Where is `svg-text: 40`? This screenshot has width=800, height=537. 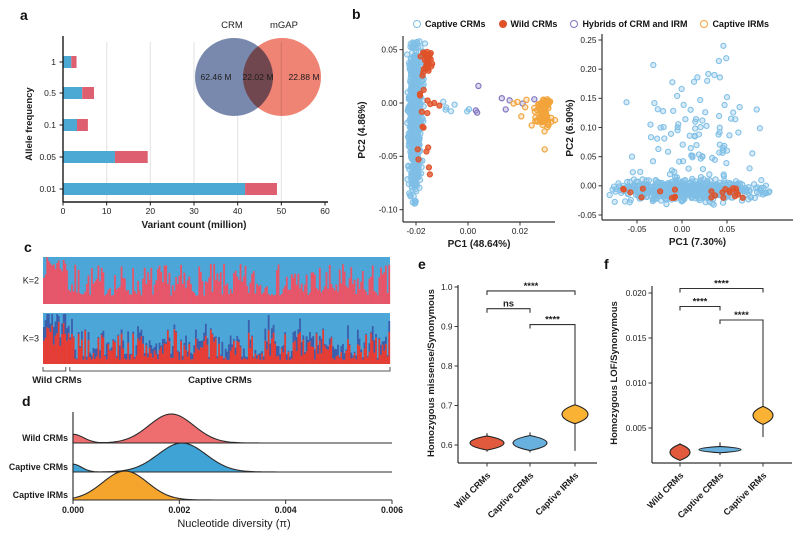 svg-text: 40 is located at coordinates (238, 211).